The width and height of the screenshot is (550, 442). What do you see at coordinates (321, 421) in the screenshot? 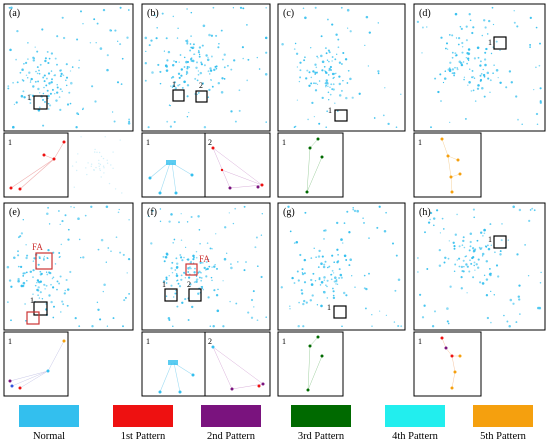
I see `legend-item-3rd-pattern: 3rd Pattern` at bounding box center [321, 421].